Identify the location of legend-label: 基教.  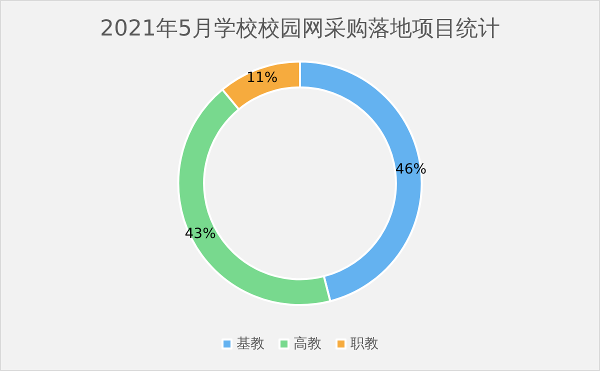
(250, 344).